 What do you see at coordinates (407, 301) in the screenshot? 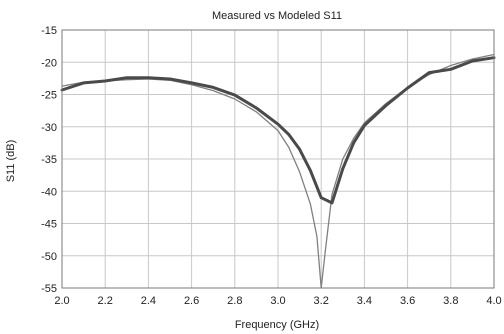
I see `x-tick-label: 3.6` at bounding box center [407, 301].